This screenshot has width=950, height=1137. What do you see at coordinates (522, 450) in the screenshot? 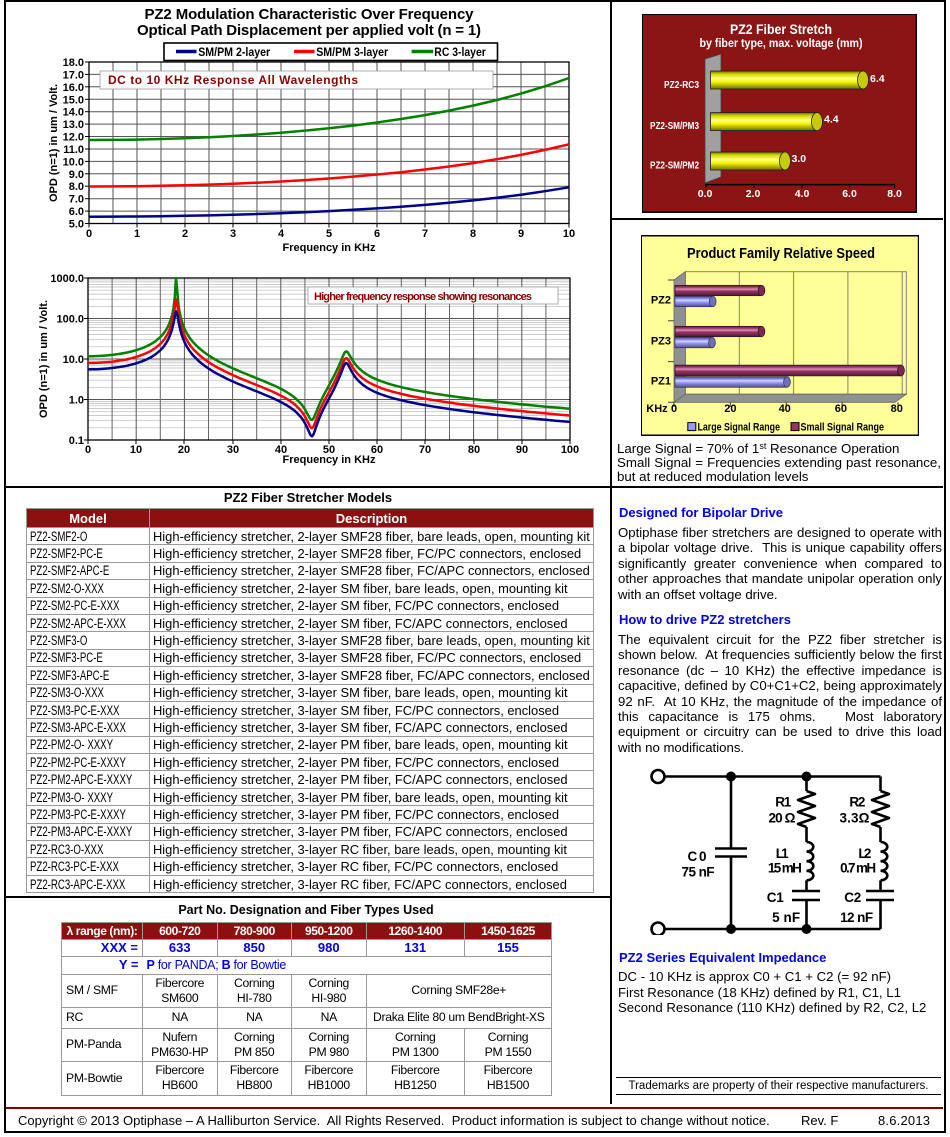
I see `svg-text: 90` at bounding box center [522, 450].